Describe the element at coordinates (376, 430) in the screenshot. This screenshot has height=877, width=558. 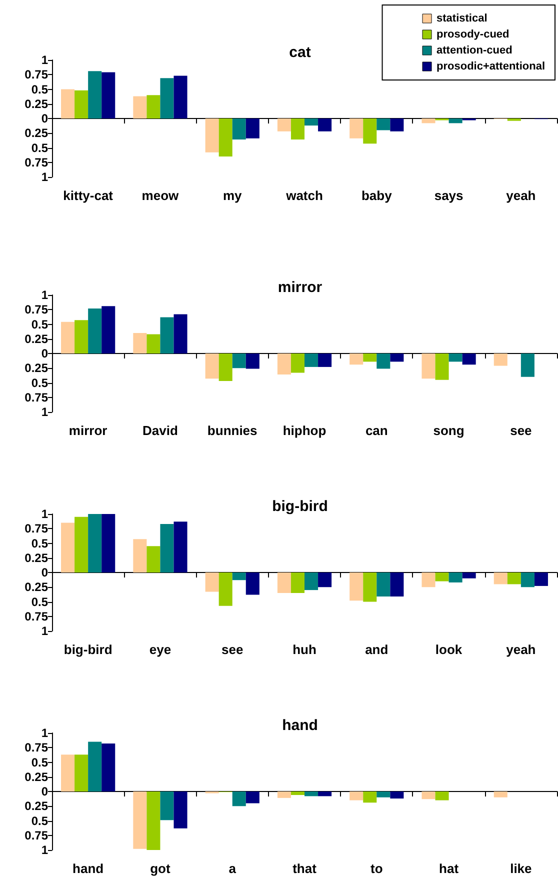
I see `x-tick-label: can` at that location.